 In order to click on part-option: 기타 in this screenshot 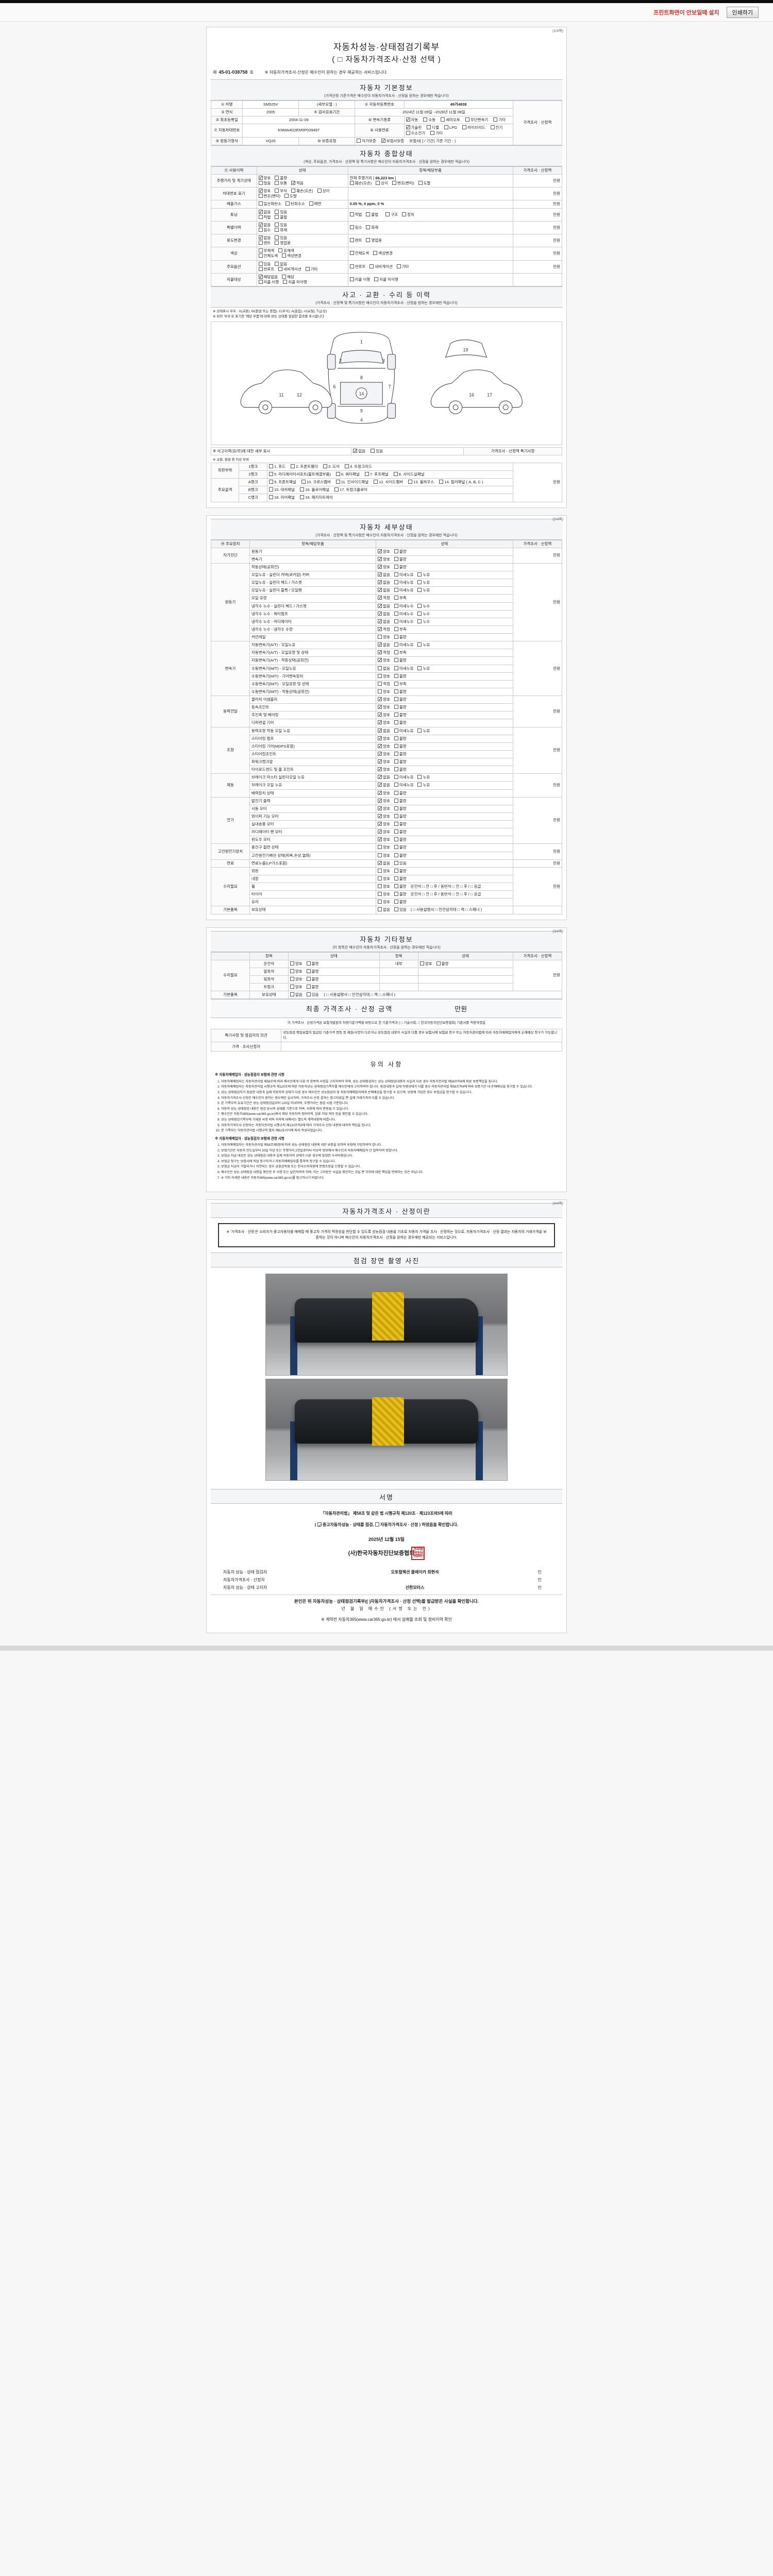, I will do `click(402, 266)`.